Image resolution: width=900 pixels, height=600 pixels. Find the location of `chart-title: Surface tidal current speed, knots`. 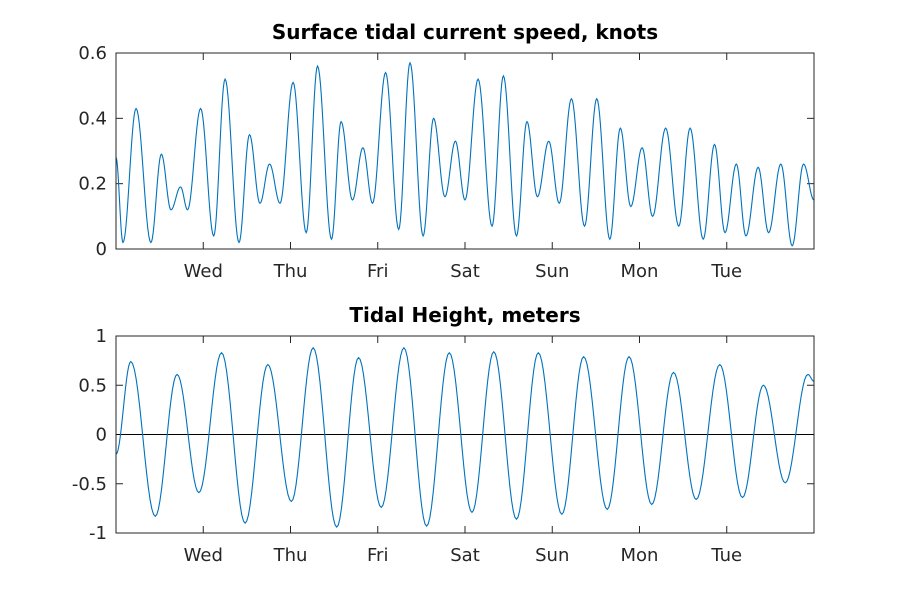

chart-title: Surface tidal current speed, knots is located at coordinates (465, 32).